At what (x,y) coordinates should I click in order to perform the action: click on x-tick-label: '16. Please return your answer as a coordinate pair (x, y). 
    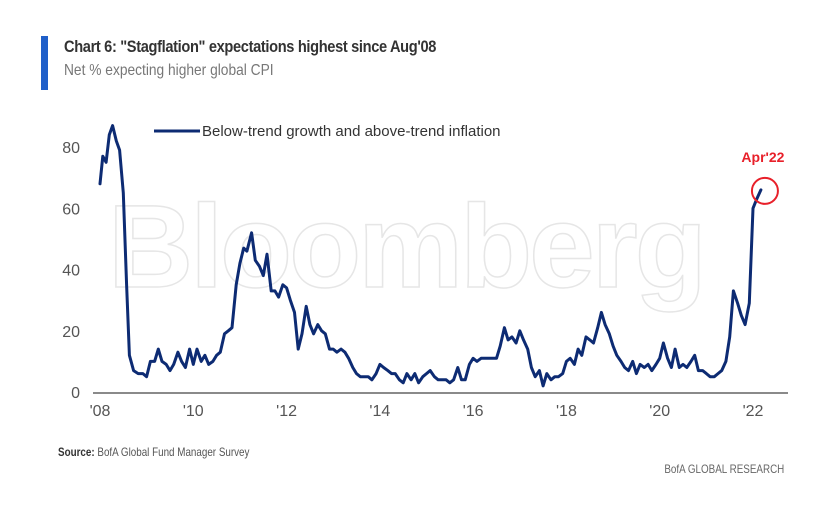
    Looking at the image, I should click on (473, 411).